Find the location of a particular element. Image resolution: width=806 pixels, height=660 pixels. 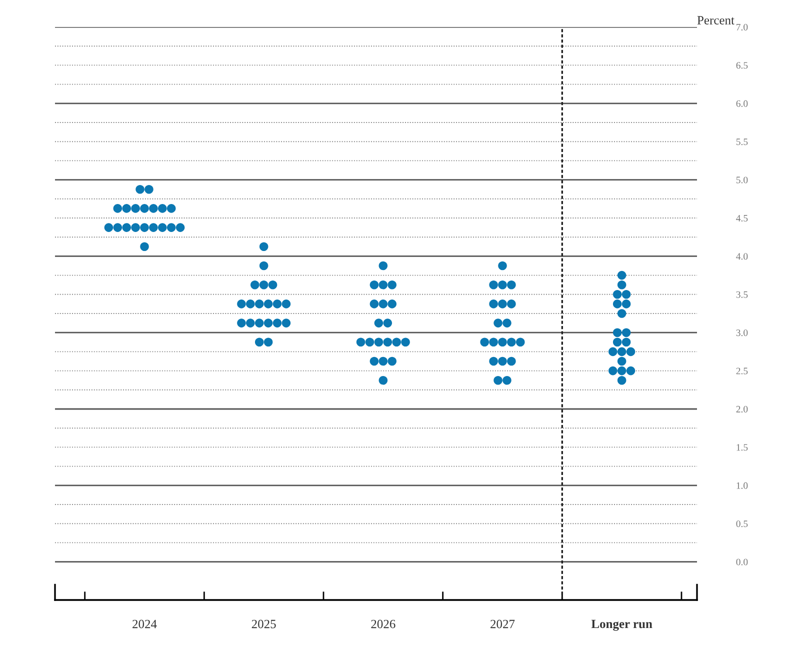

y-tick-label: 2.0 is located at coordinates (742, 409).